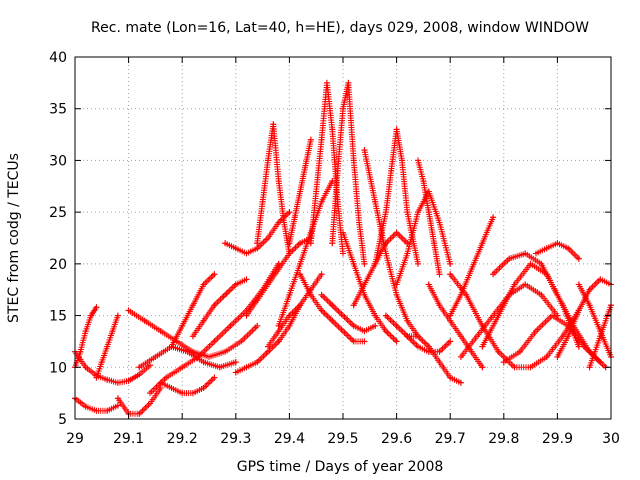 This screenshot has width=640, height=480. What do you see at coordinates (450, 439) in the screenshot?
I see `x-tick-label: 29.7` at bounding box center [450, 439].